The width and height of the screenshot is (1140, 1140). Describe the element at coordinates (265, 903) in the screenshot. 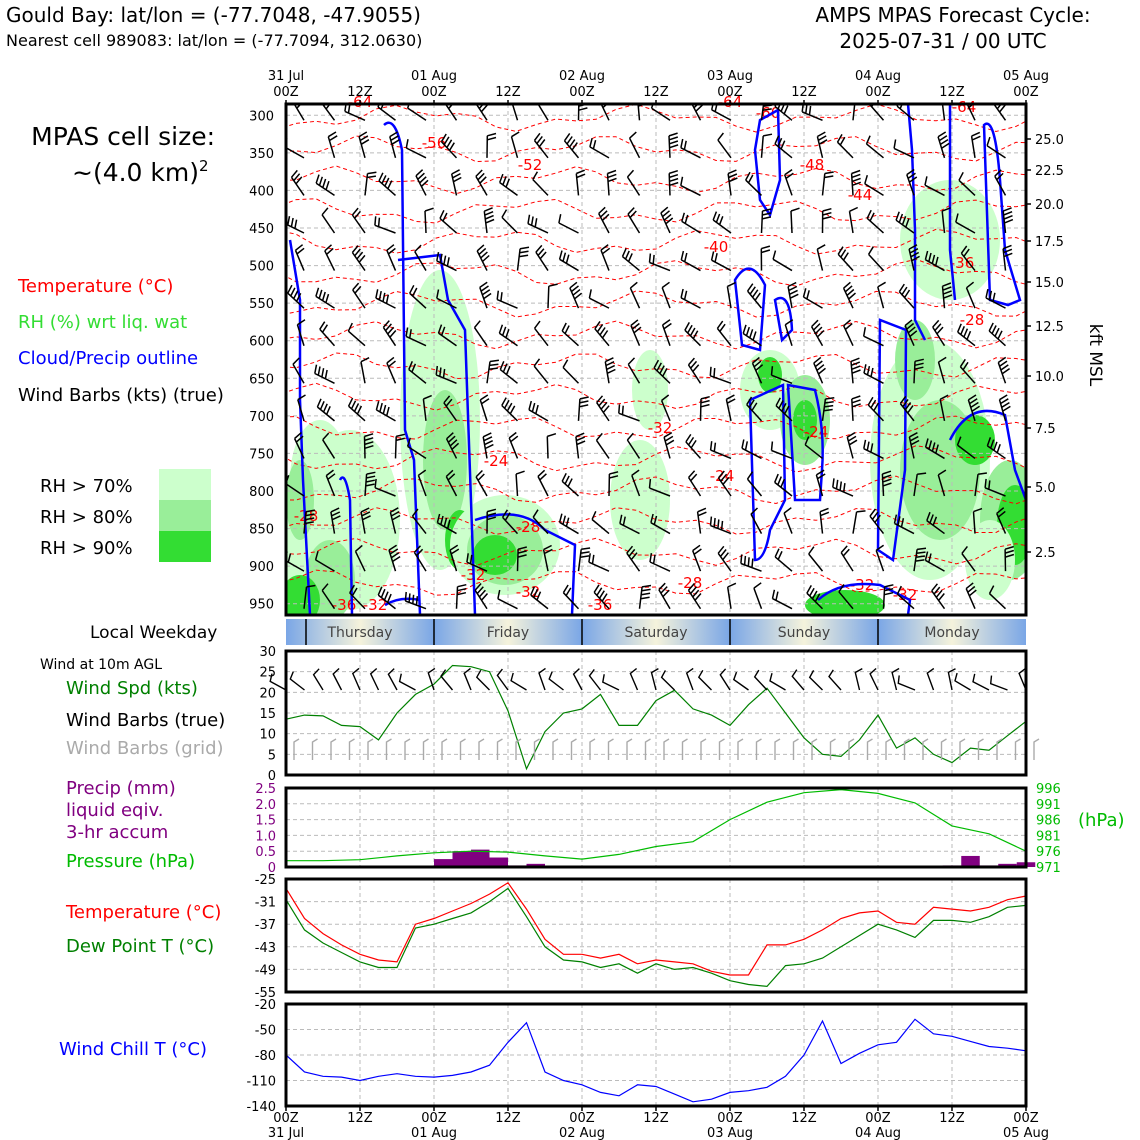

I see `y-tick-label: -31` at that location.